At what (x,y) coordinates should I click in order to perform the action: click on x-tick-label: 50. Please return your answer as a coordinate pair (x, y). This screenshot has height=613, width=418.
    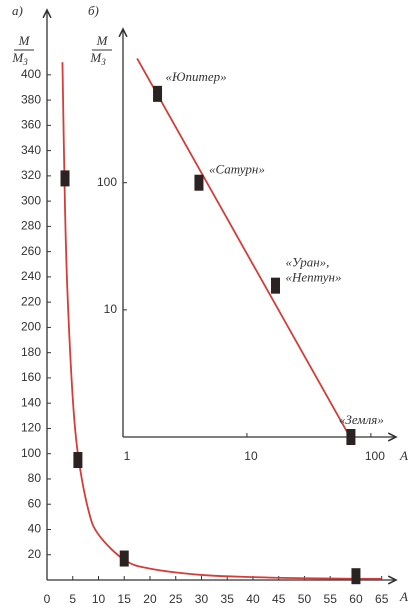
    Looking at the image, I should click on (305, 599).